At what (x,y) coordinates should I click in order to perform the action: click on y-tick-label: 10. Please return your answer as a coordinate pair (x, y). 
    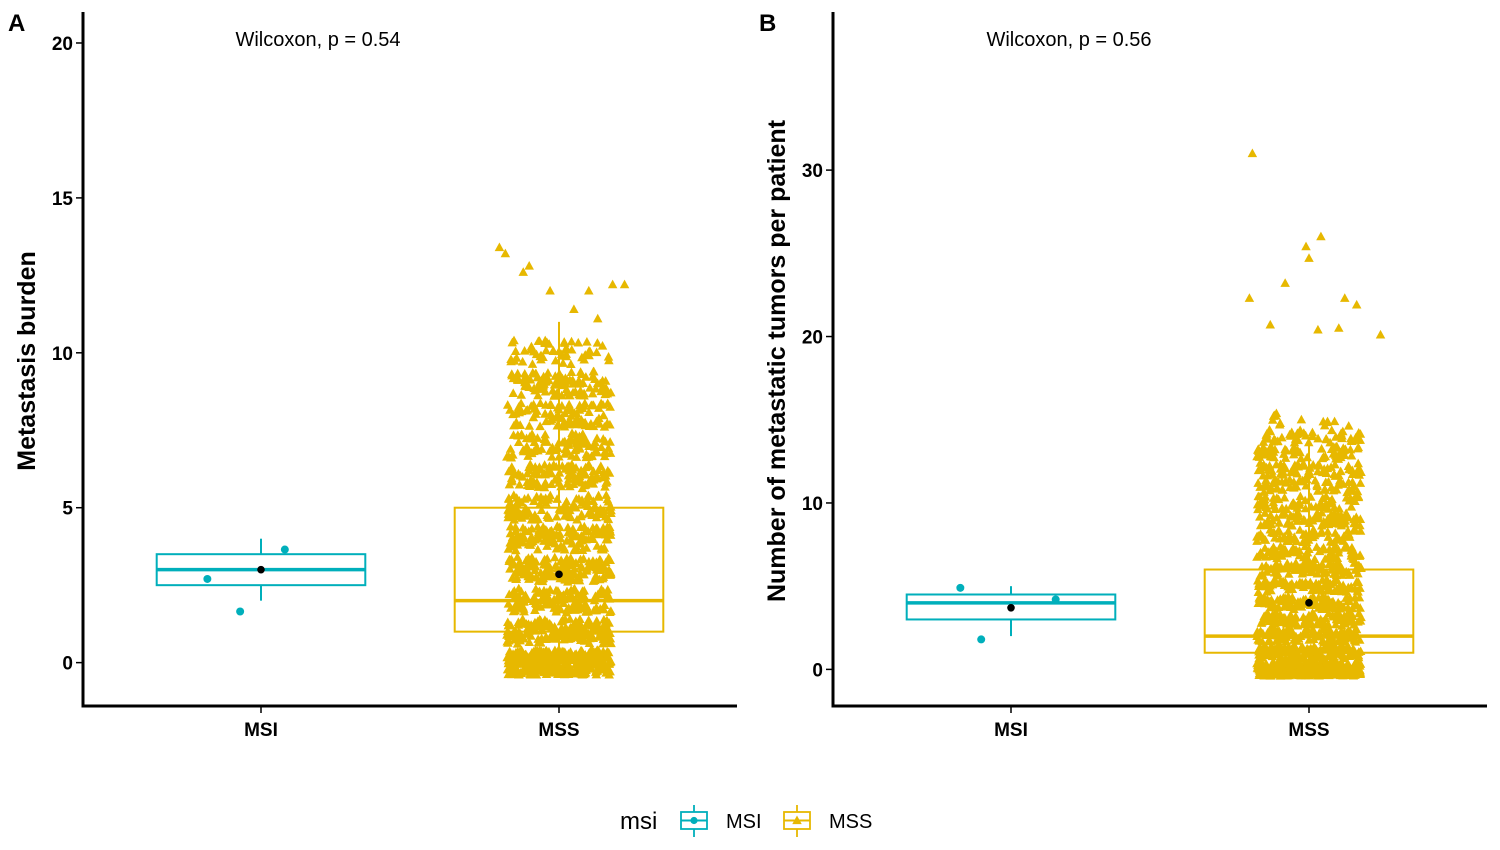
    Looking at the image, I should click on (62, 354).